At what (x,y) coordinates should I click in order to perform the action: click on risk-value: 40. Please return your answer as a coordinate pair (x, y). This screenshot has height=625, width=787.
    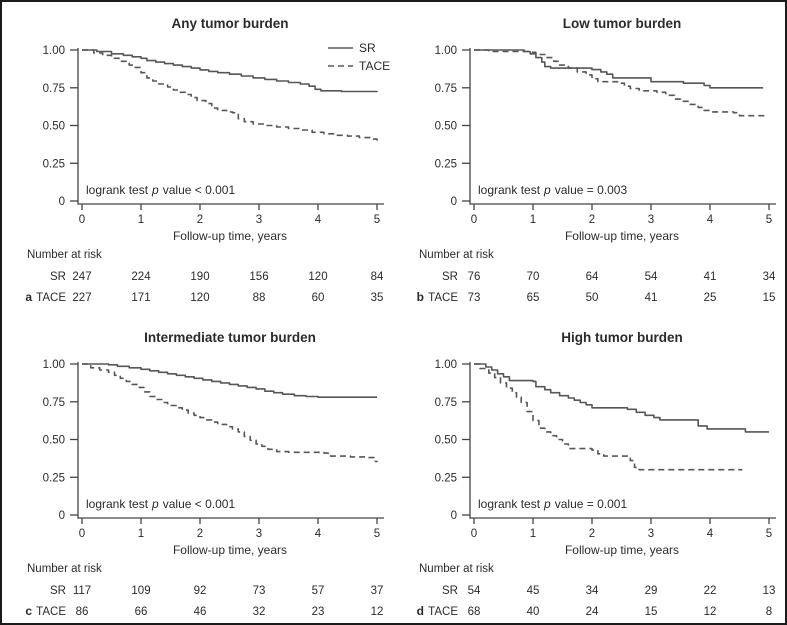
    Looking at the image, I should click on (533, 612).